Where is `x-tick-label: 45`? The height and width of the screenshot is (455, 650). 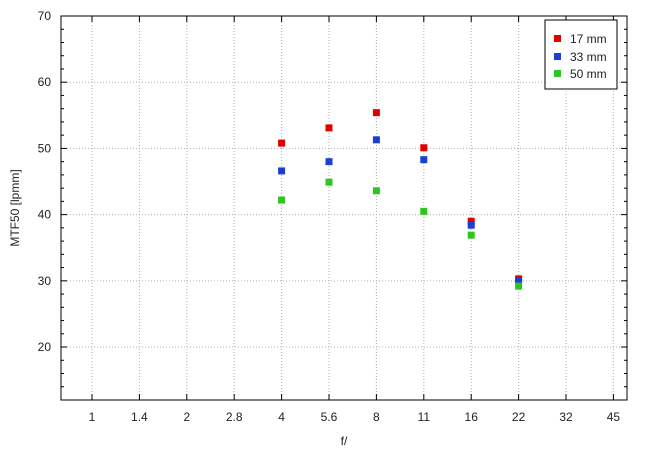
x-tick-label: 45 is located at coordinates (614, 417).